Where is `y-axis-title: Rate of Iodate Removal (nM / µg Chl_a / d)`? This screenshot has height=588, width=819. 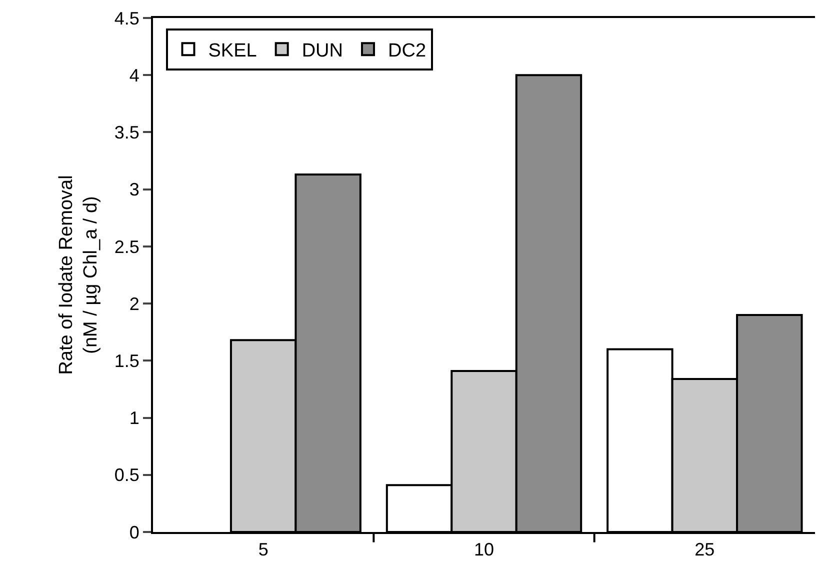 y-axis-title: Rate of Iodate Removal (nM / µg Chl_a / d) is located at coordinates (79, 275).